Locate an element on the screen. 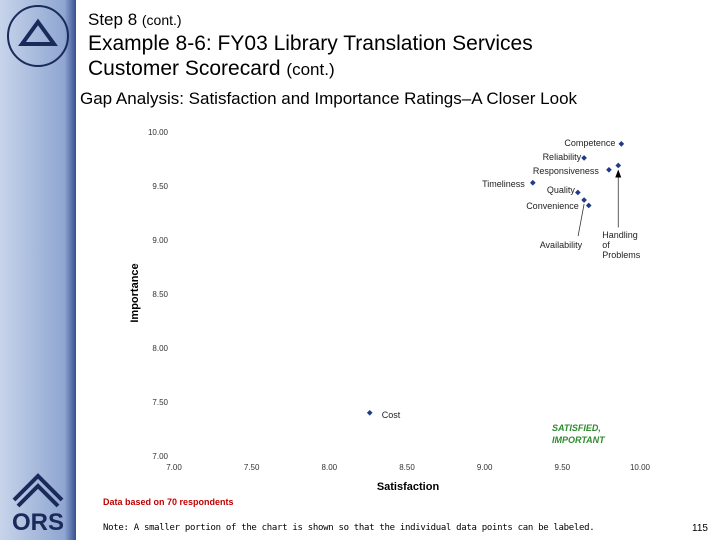  point-label: Competence is located at coordinates (590, 142).